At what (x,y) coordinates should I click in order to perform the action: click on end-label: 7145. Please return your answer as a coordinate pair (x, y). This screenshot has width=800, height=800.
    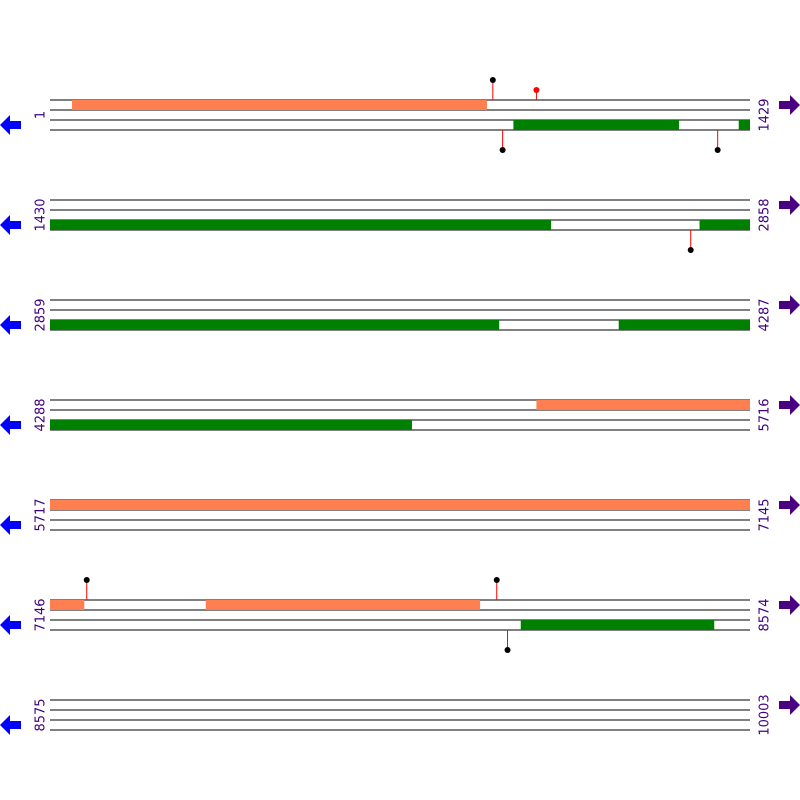
    Looking at the image, I should click on (765, 514).